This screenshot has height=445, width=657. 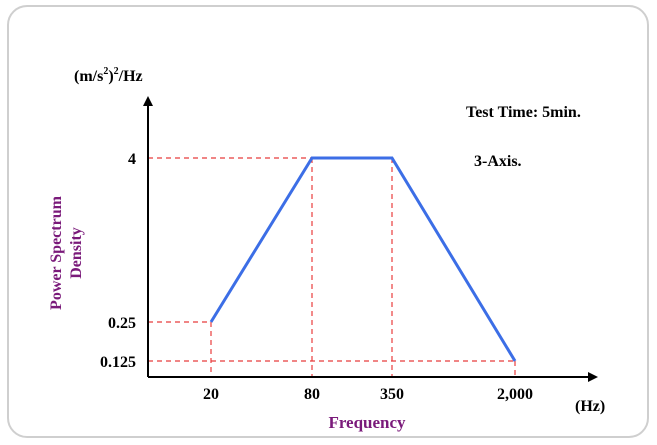 What do you see at coordinates (590, 406) in the screenshot?
I see `x-unit-label: (Hz)` at bounding box center [590, 406].